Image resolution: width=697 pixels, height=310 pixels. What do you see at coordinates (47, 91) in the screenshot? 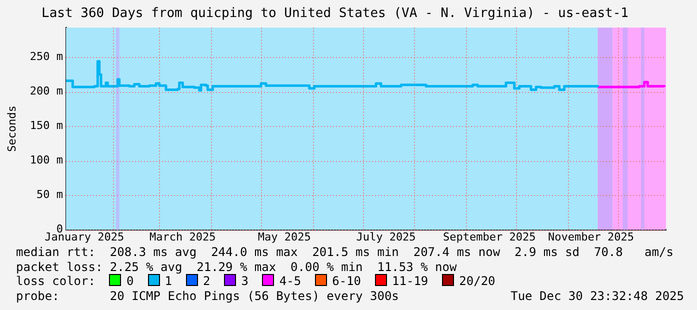
I see `y-tick-label: 200 m` at bounding box center [47, 91].